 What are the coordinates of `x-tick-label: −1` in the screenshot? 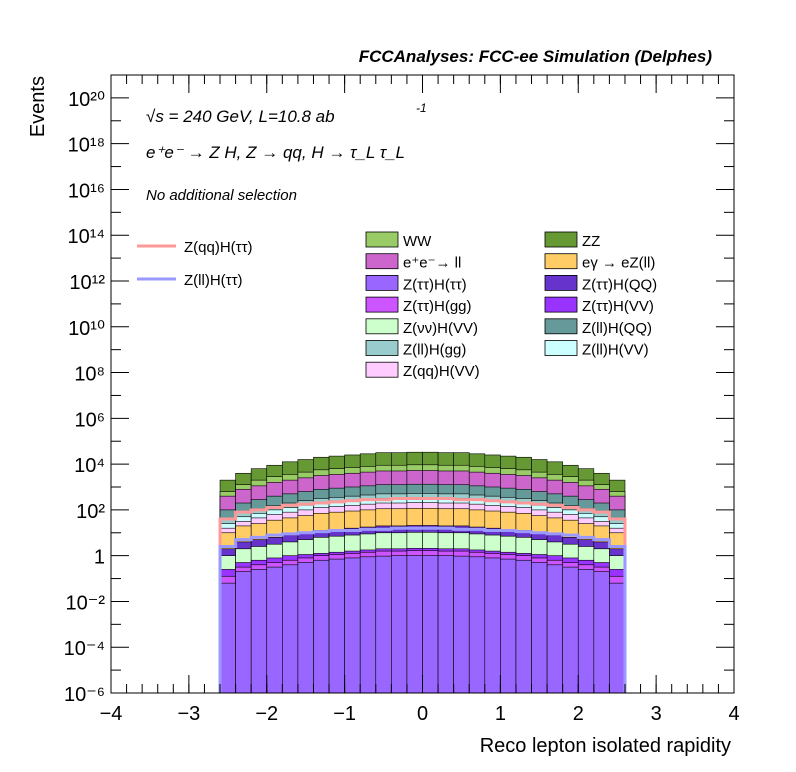 It's located at (344, 714).